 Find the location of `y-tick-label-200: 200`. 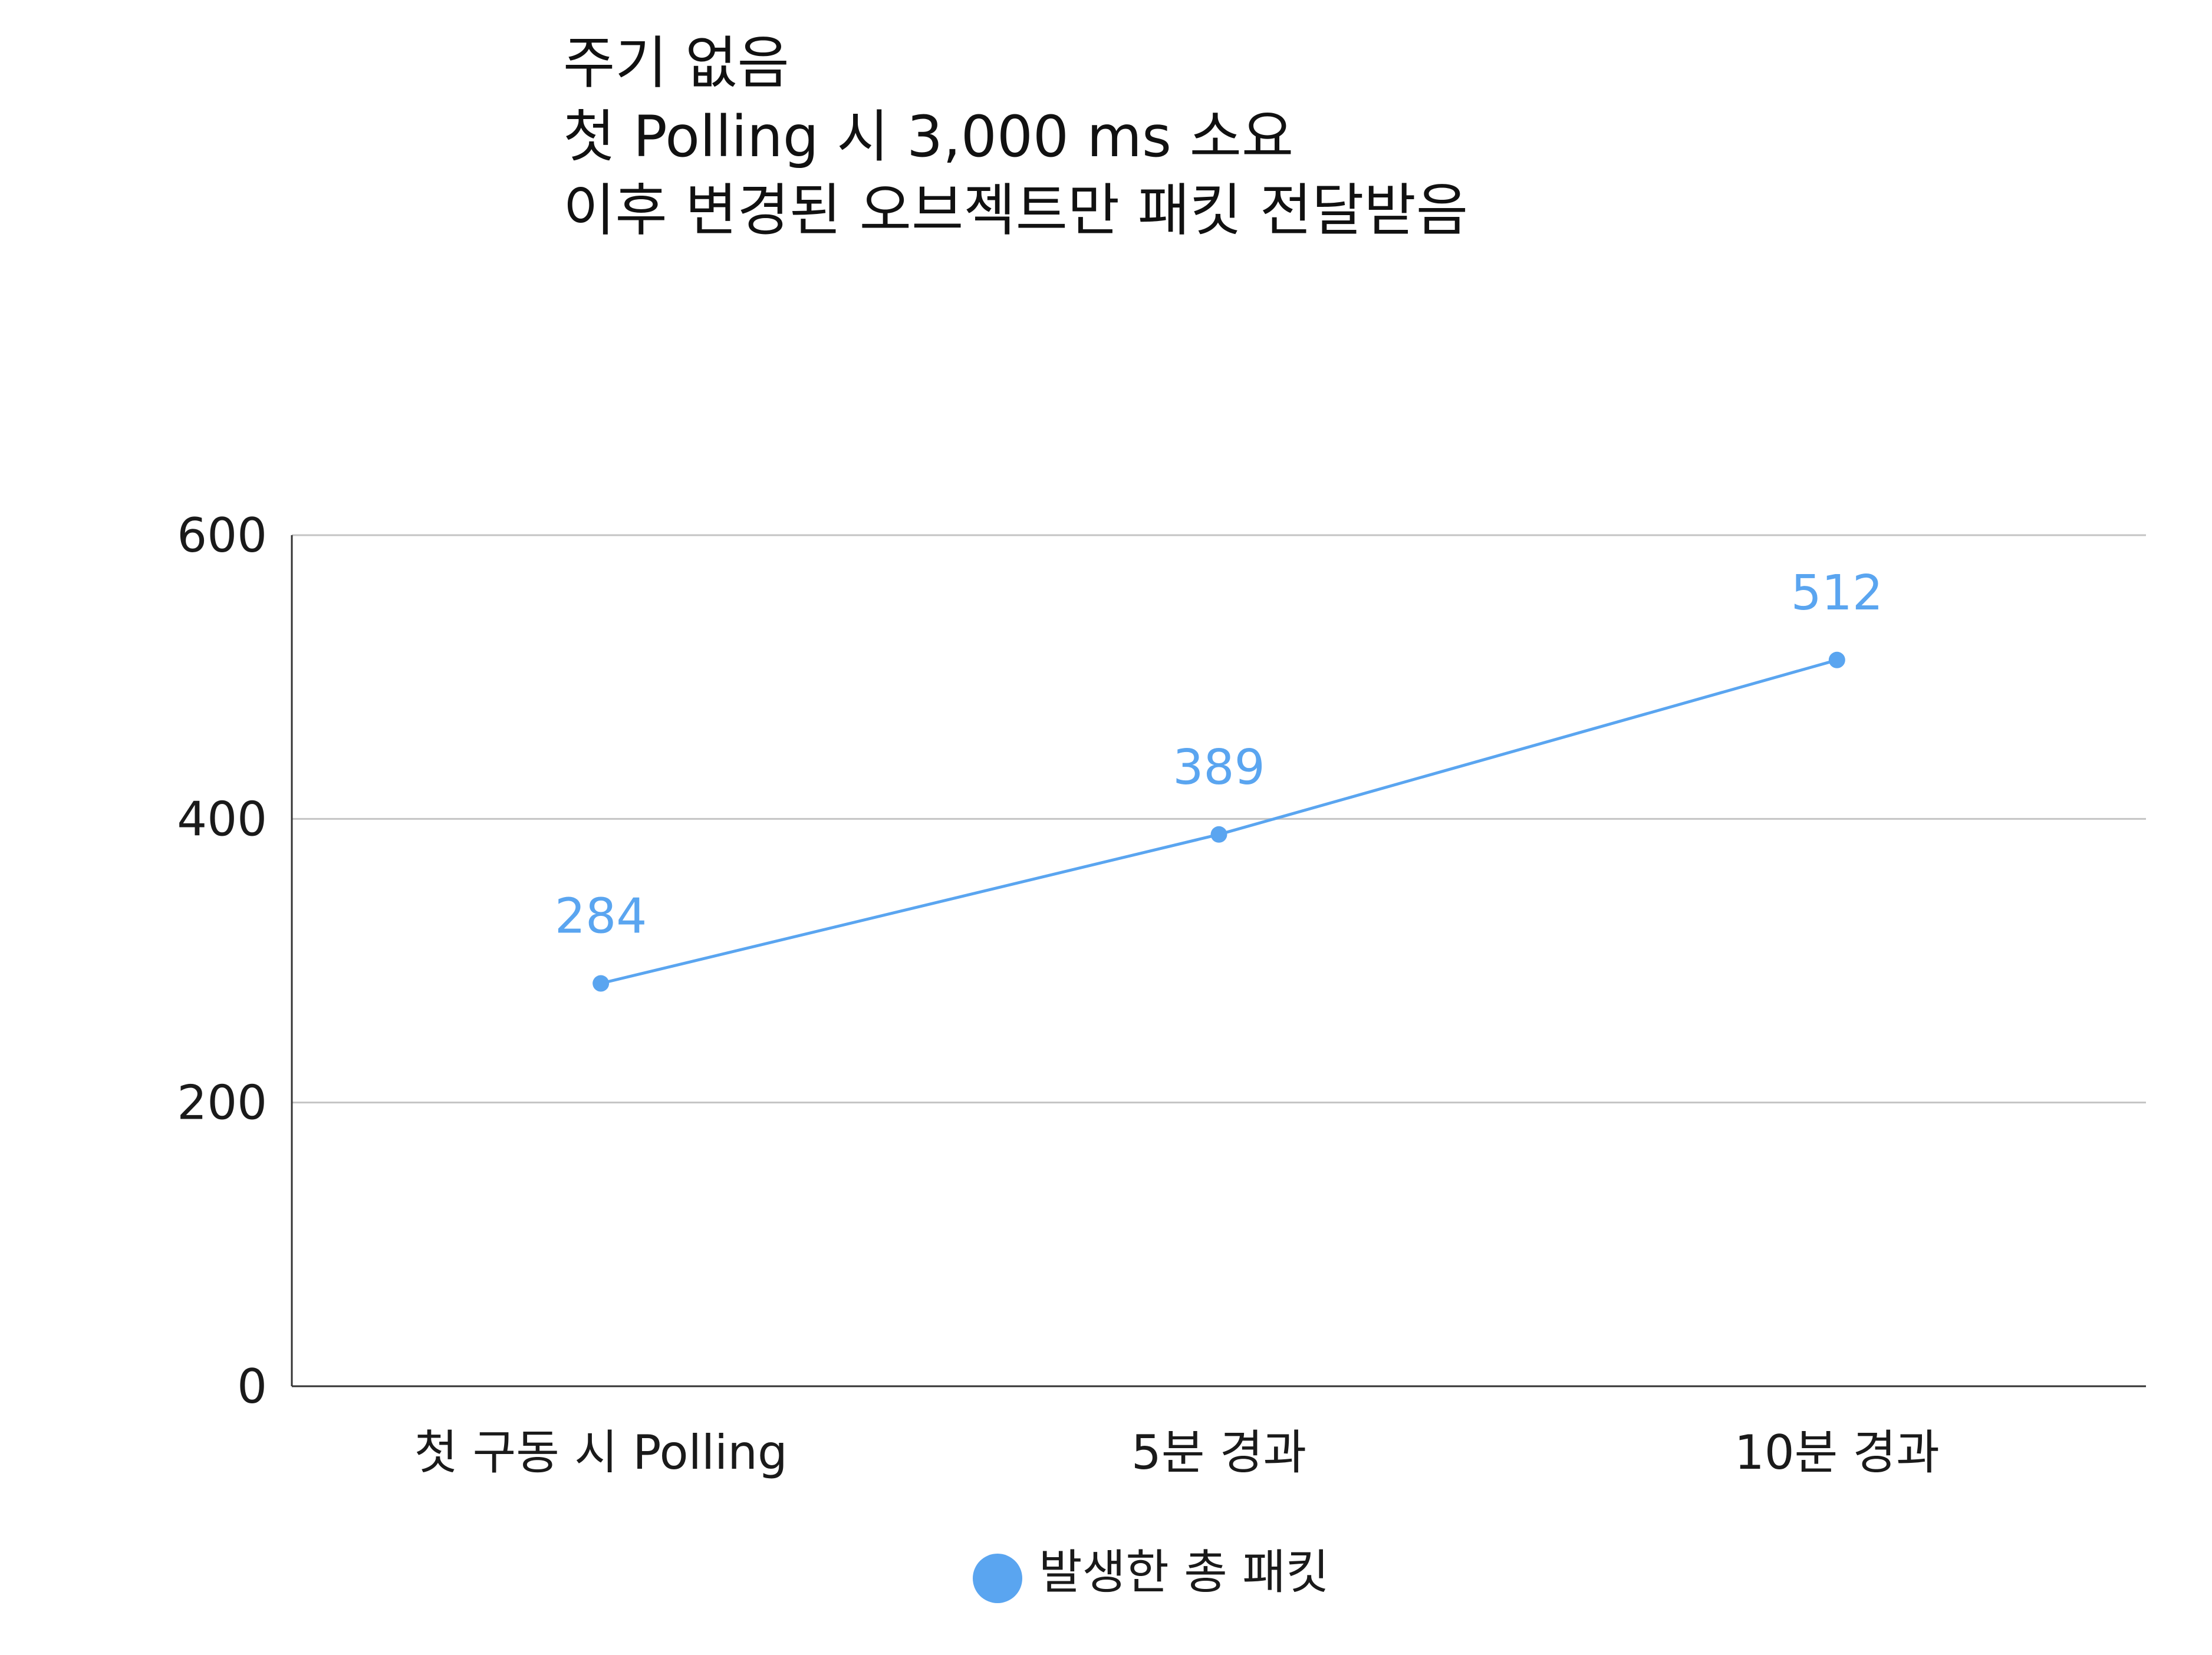

y-tick-label-200: 200 is located at coordinates (222, 1103).